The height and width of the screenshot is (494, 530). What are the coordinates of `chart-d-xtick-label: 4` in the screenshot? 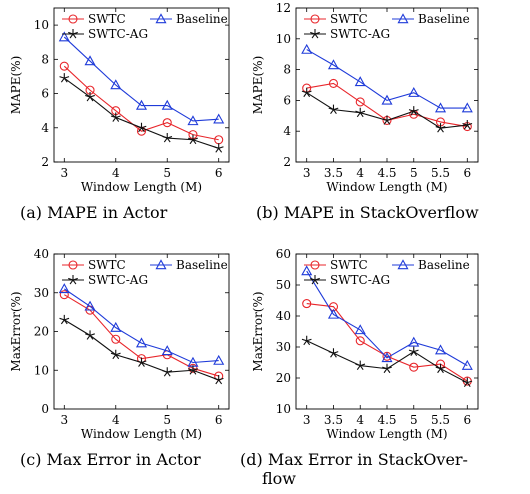 It's located at (360, 420).